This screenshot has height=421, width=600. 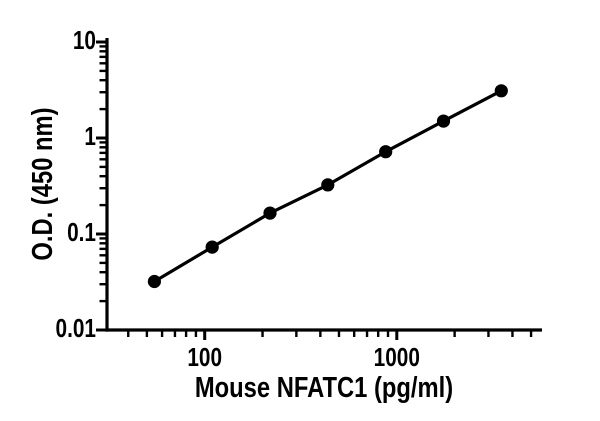 I want to click on x-axis-title: Mouse NFATC1 (pg/ml), so click(x=324, y=387).